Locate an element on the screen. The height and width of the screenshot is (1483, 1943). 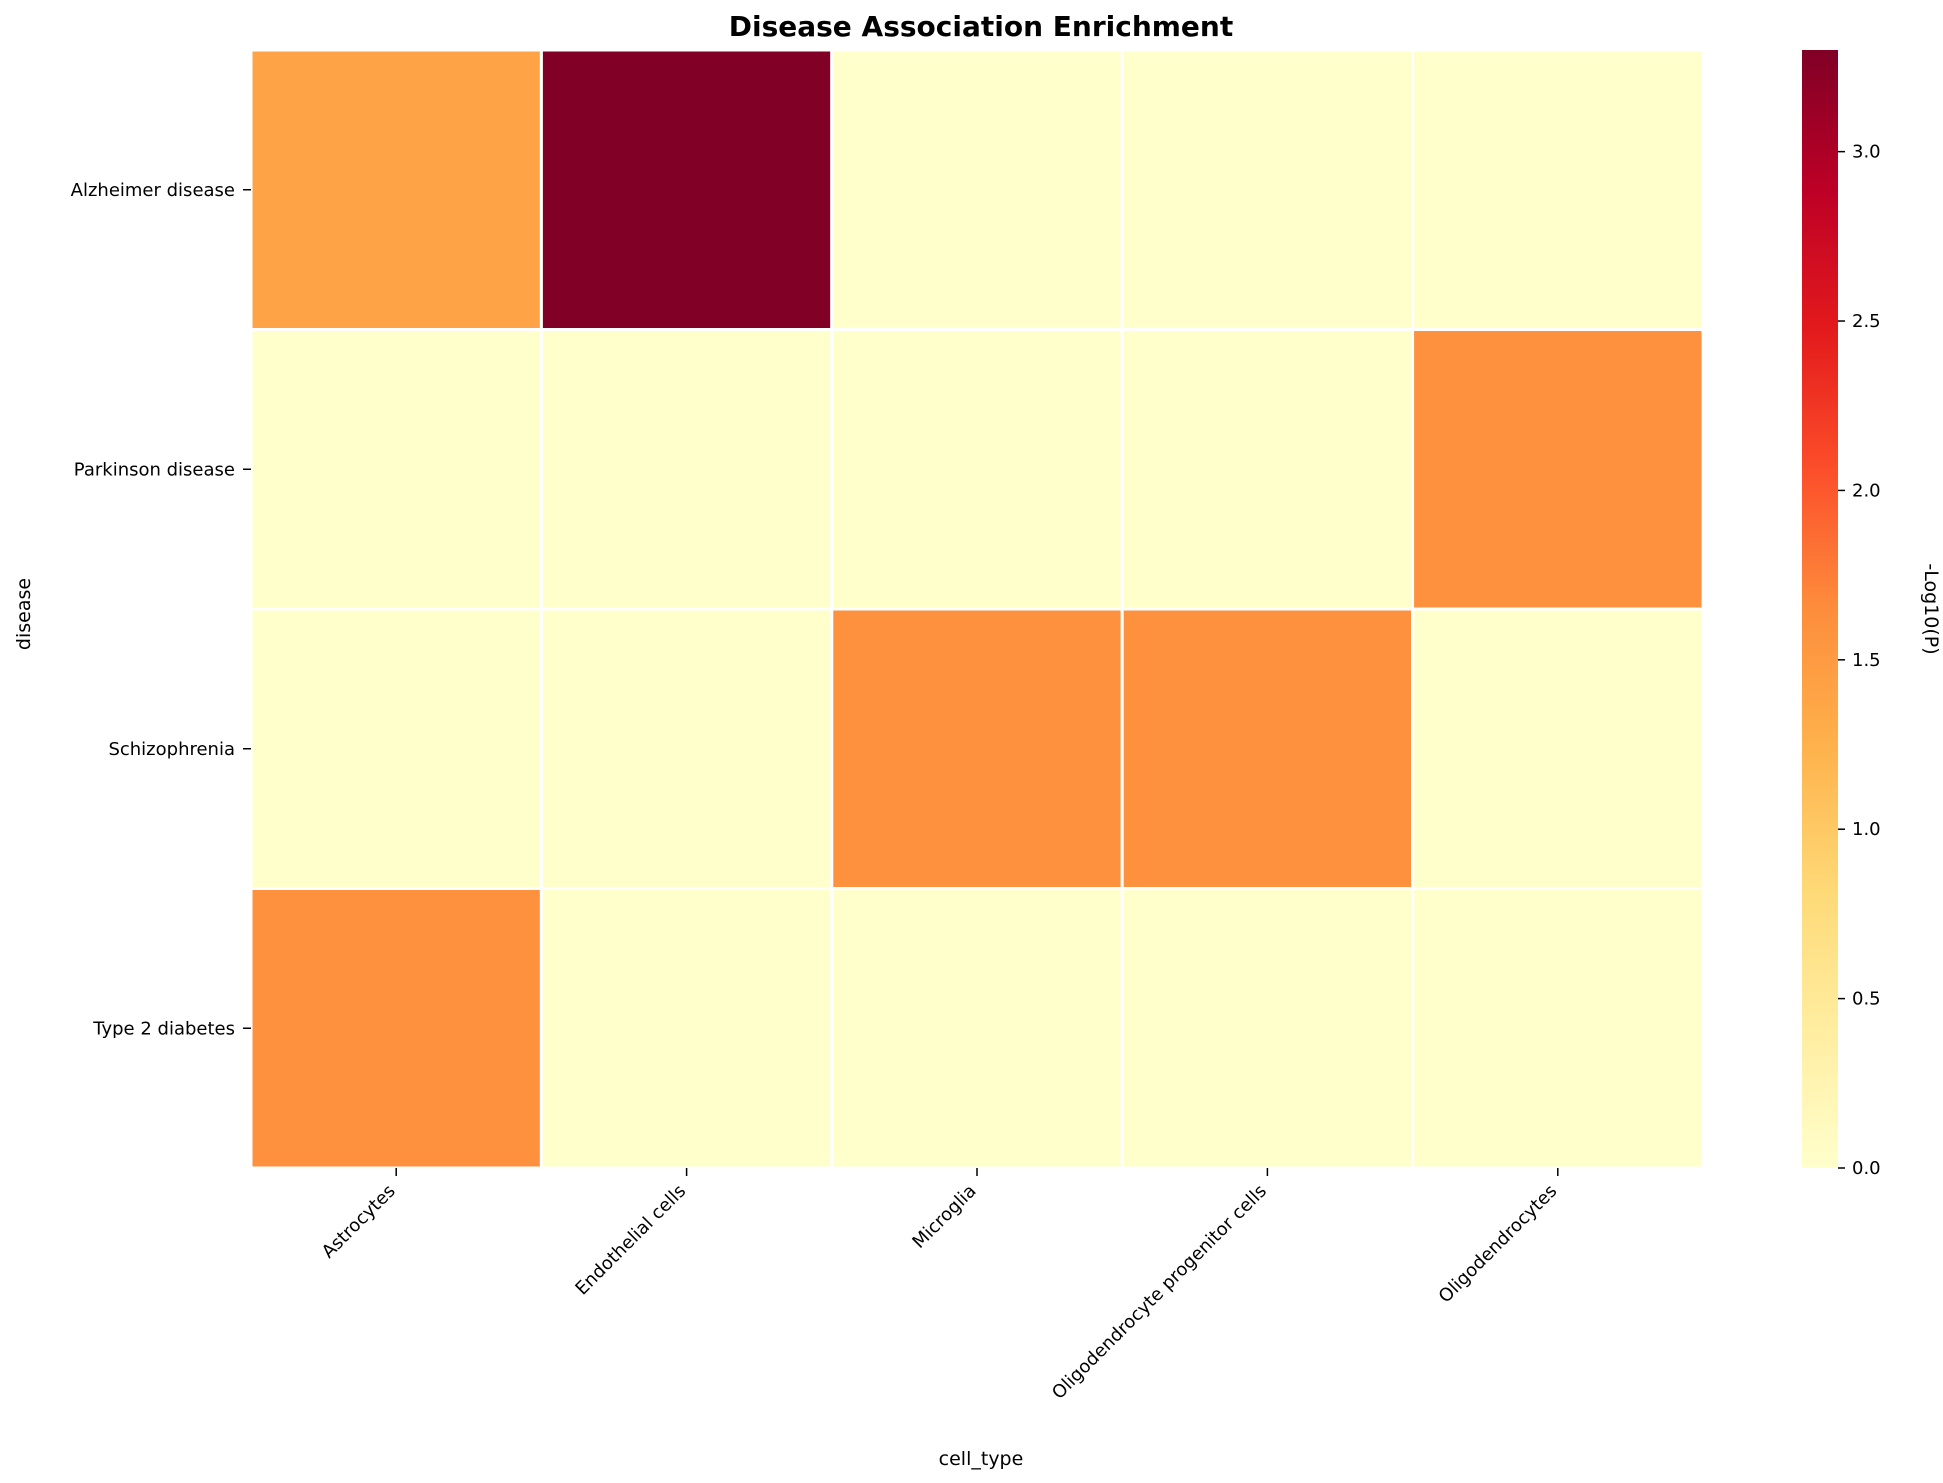
colorbar-tick-label: 2.0 is located at coordinates (1866, 490).